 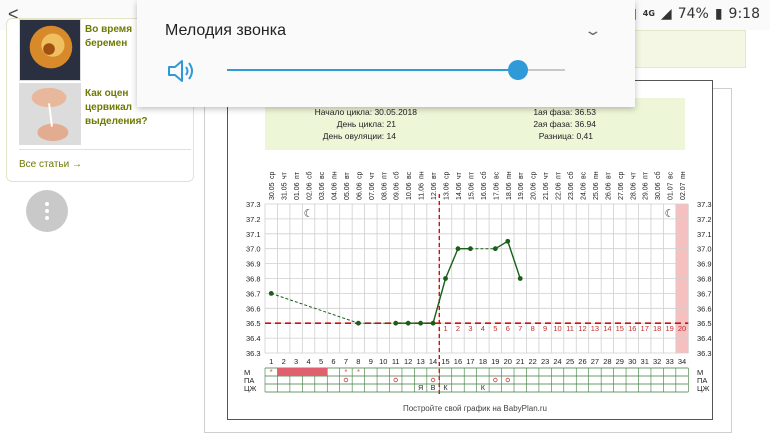 I want to click on date-label: 15.06, so click(x=471, y=191).